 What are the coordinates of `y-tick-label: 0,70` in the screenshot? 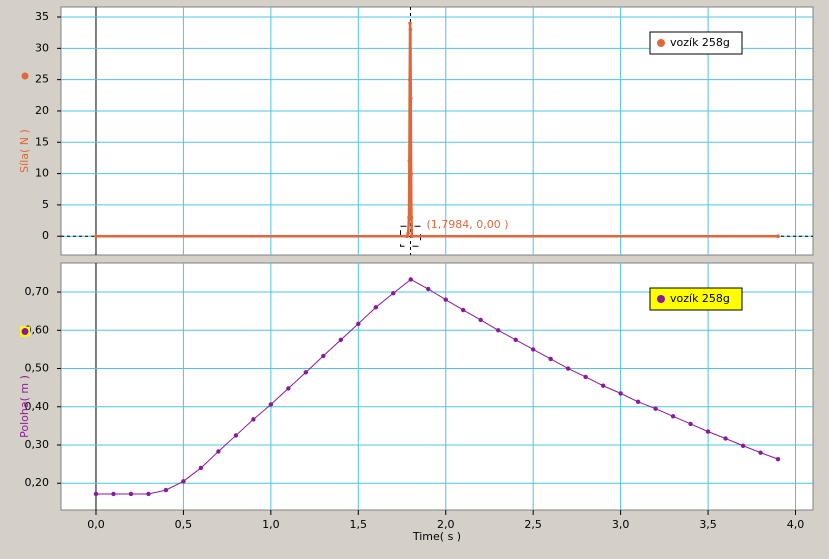 It's located at (37, 291).